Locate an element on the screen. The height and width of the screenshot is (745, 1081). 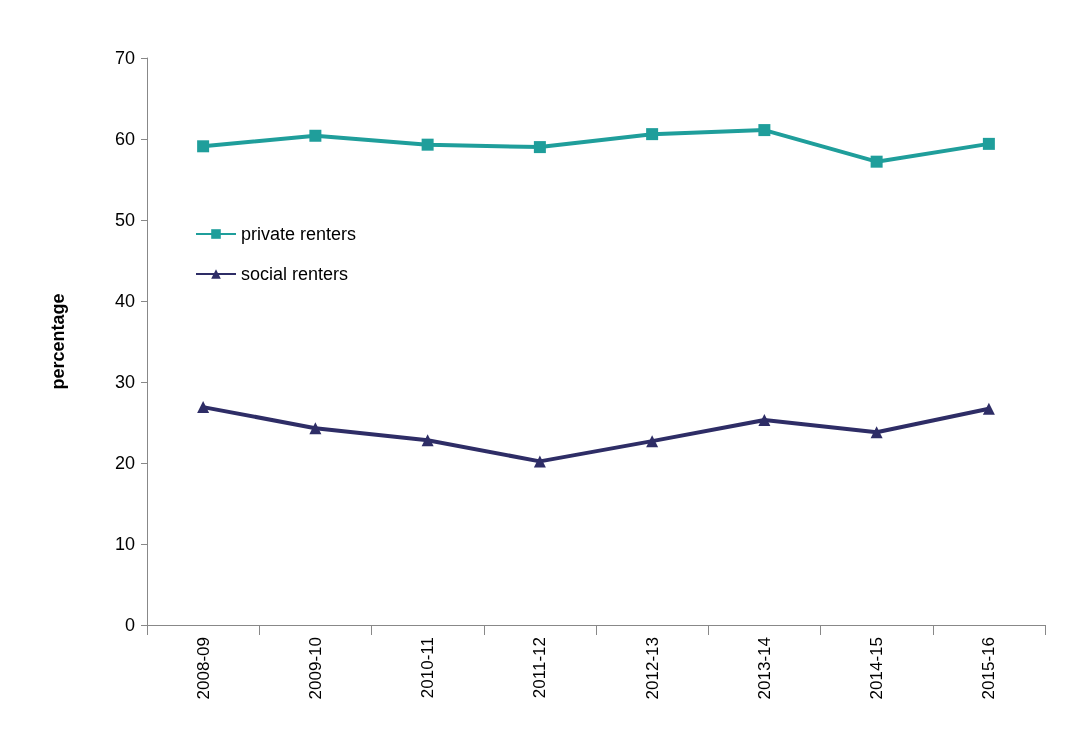
x-tick-label: 2013-14 is located at coordinates (764, 668).